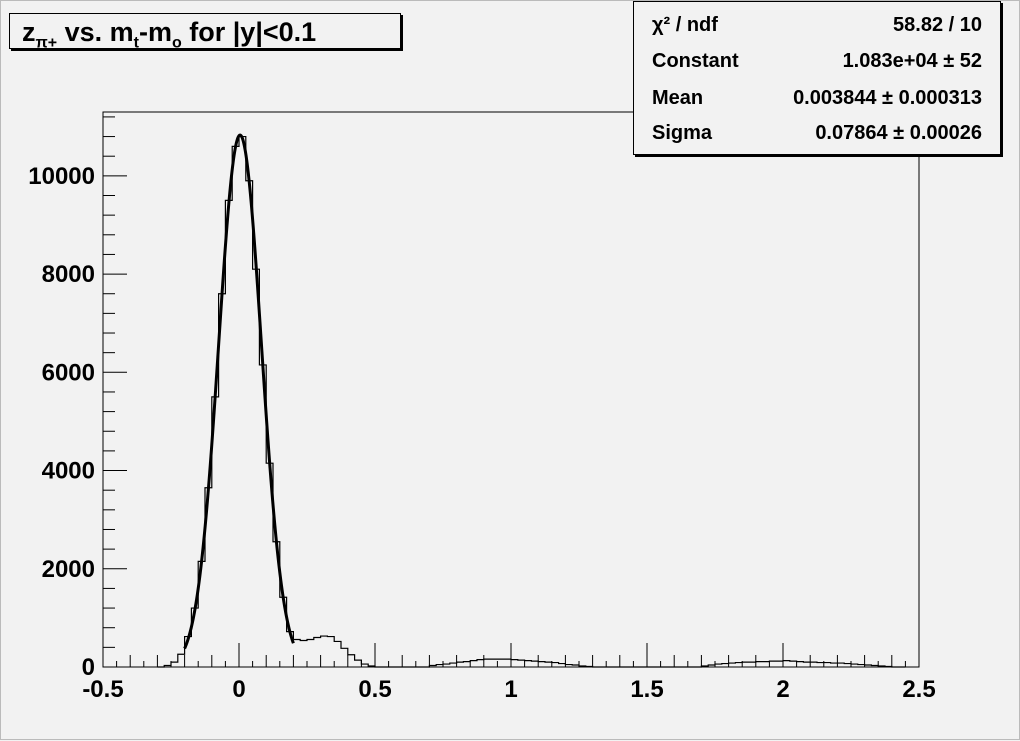 This screenshot has height=741, width=1020. I want to click on x-tick-label: 2.5, so click(918, 689).